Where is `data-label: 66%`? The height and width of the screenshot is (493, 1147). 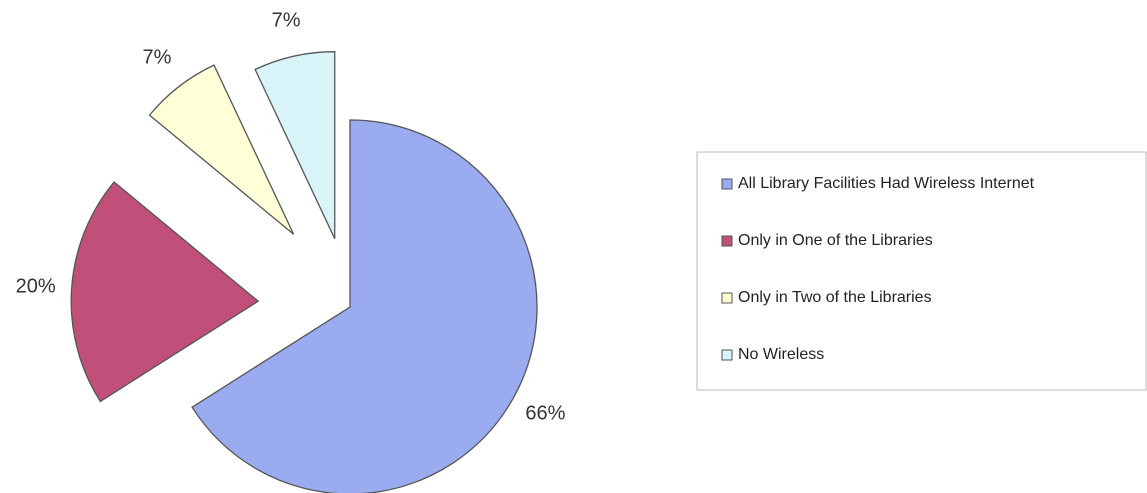 data-label: 66% is located at coordinates (545, 414).